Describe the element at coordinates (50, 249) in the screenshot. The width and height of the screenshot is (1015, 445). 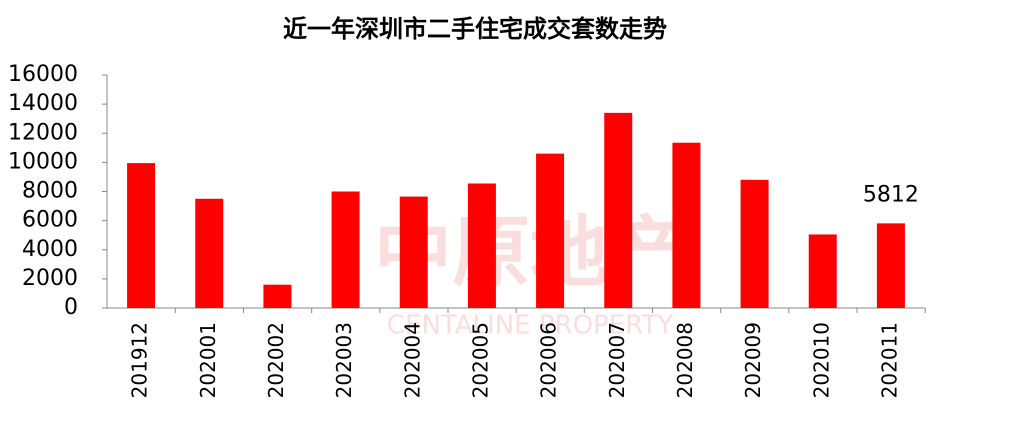
I see `y-tick-label: 4000` at that location.